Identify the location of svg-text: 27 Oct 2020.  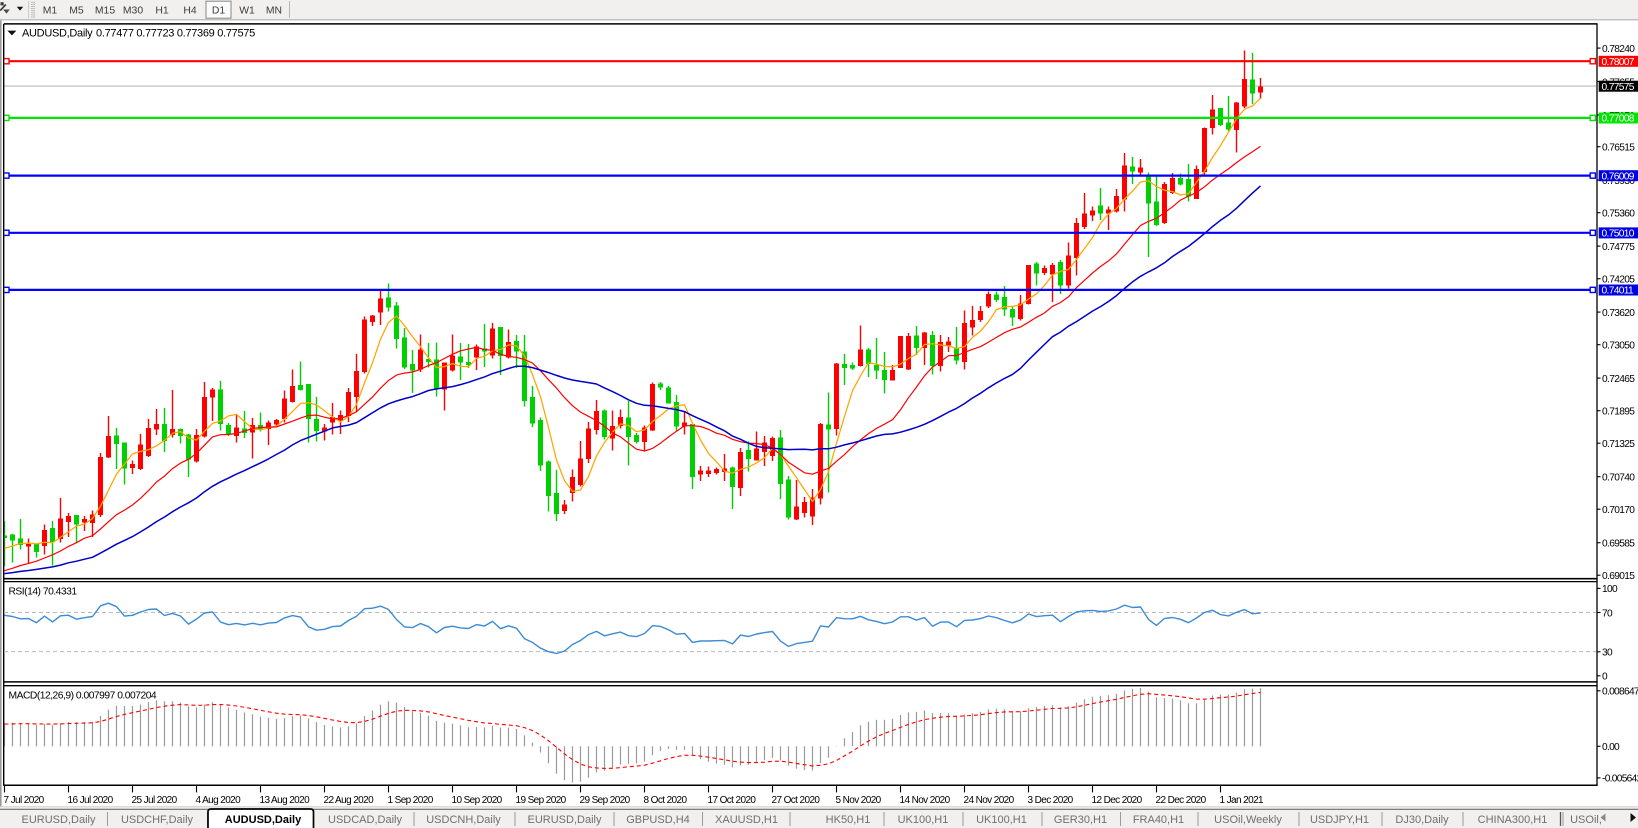
(796, 800).